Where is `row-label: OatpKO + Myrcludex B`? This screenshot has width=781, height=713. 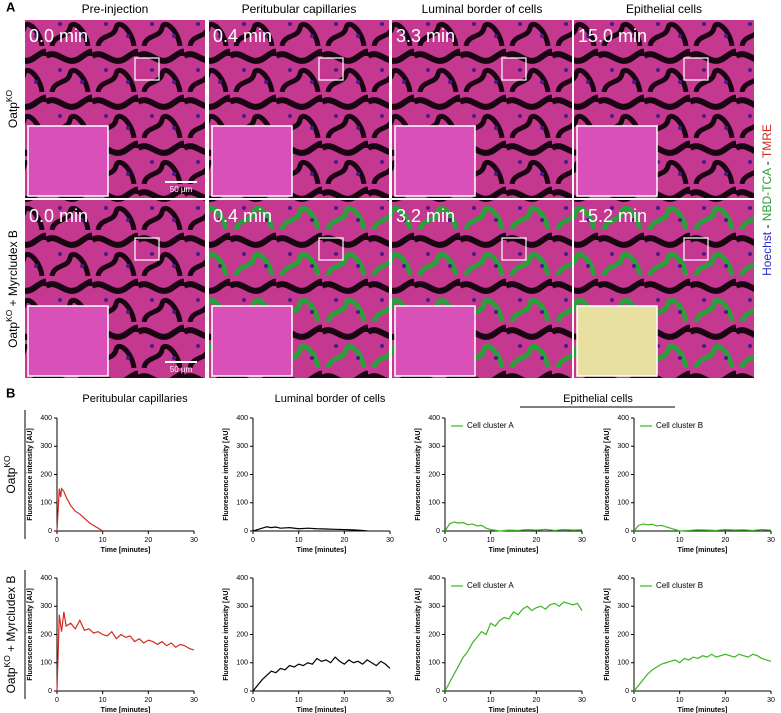
row-label: OatpKO + Myrcludex B is located at coordinates (12, 289).